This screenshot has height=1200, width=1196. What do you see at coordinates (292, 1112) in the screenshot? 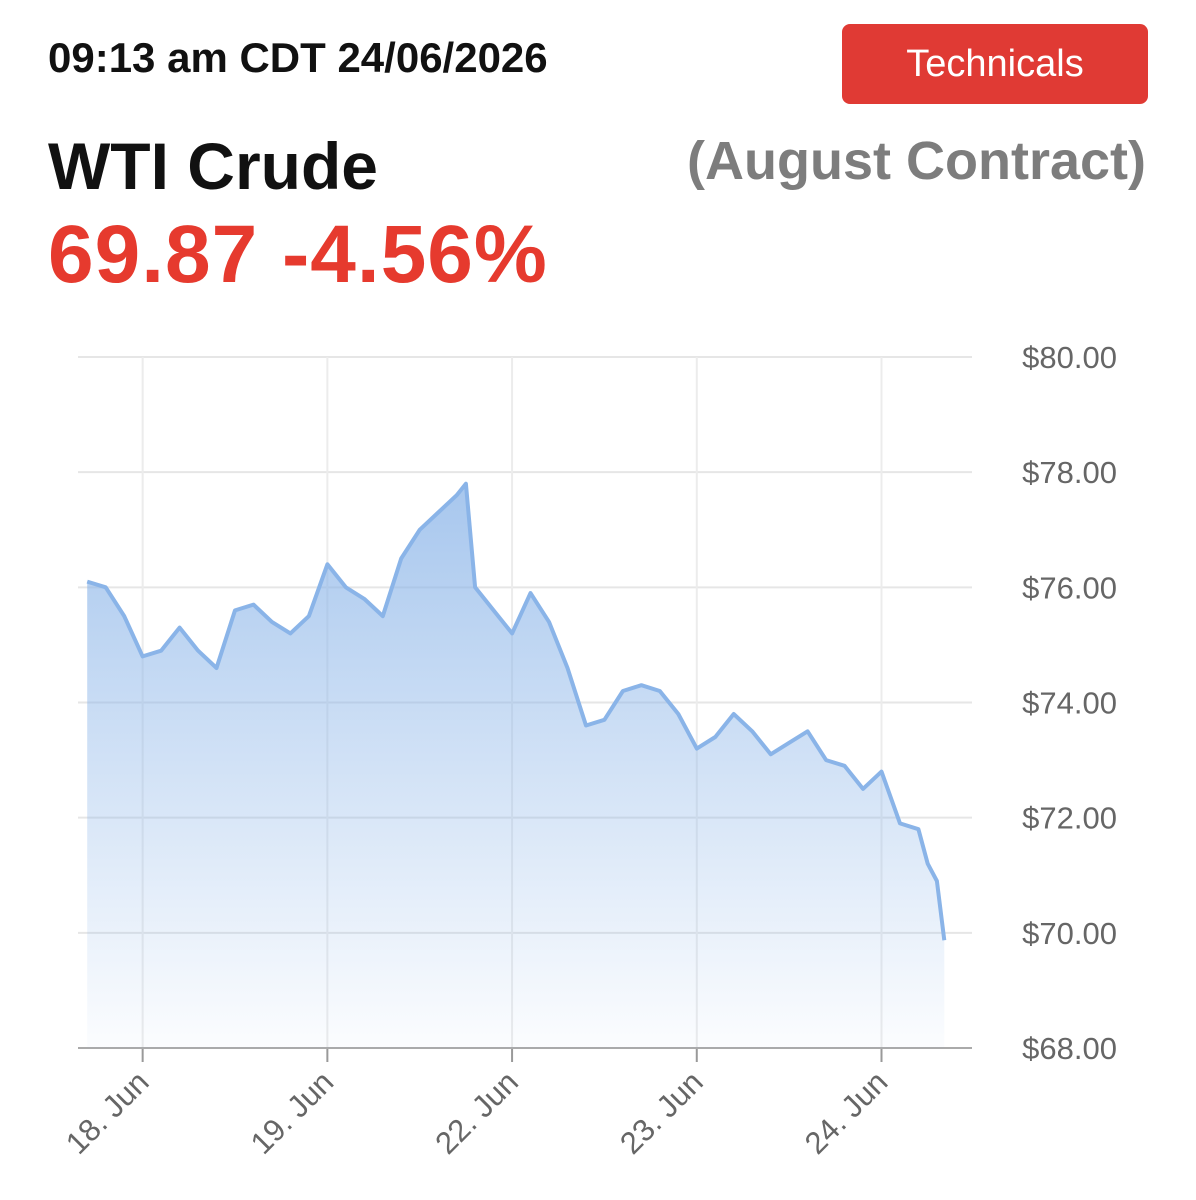
I see `x-tick-label: 19. Jun` at bounding box center [292, 1112].